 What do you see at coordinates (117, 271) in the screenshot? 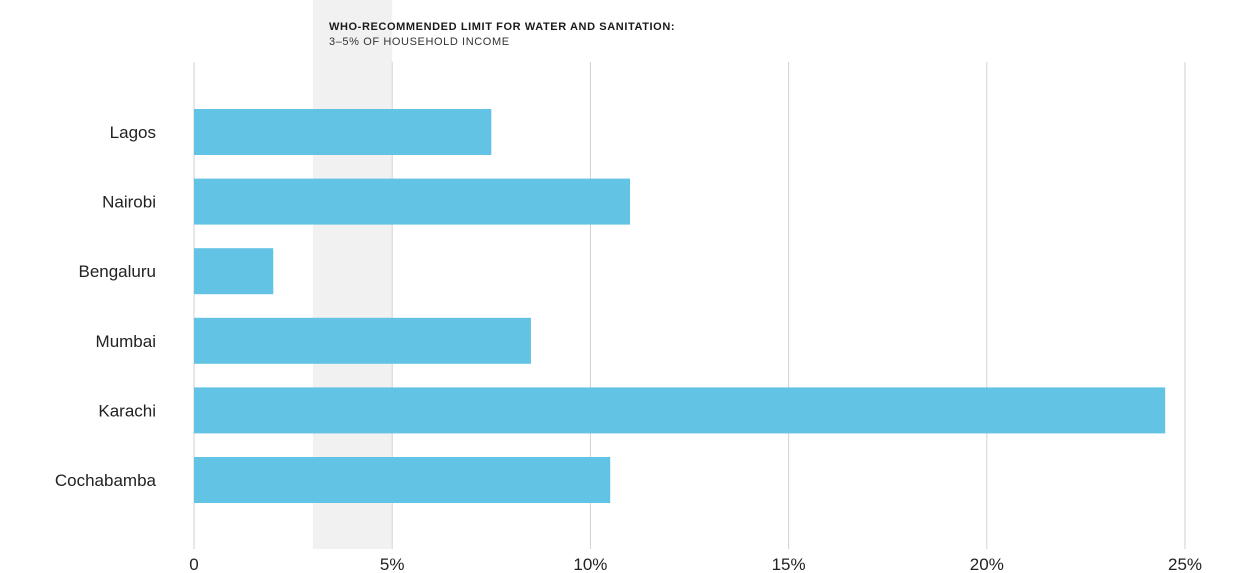
I see `category-label: Bengaluru` at bounding box center [117, 271].